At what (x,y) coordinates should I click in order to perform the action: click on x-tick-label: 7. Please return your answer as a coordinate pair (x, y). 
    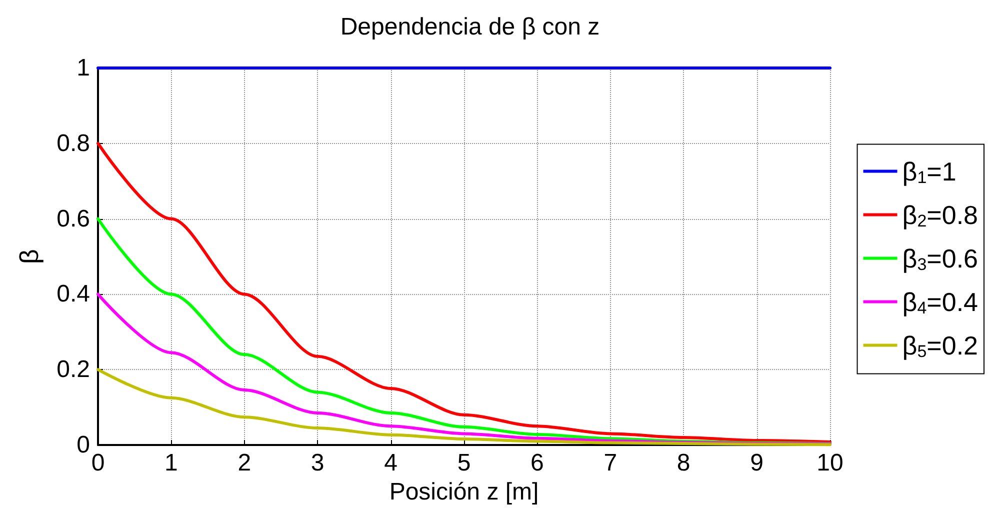
    Looking at the image, I should click on (611, 463).